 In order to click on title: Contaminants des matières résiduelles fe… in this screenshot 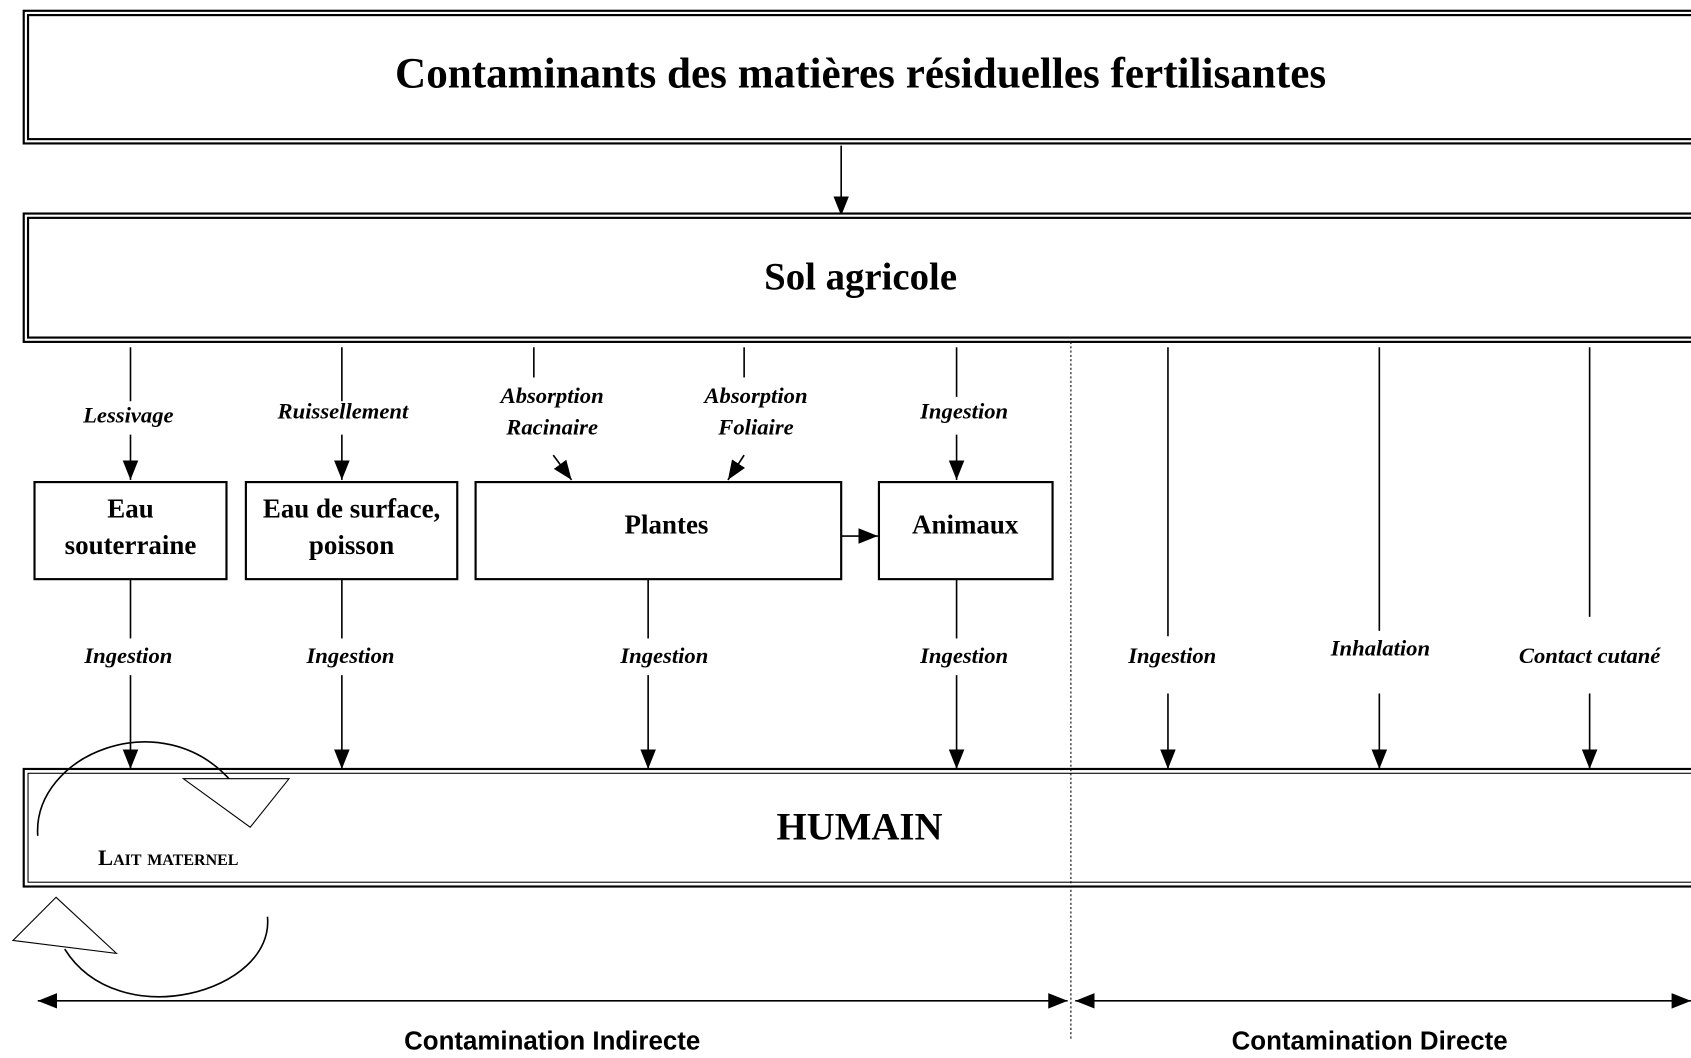, I will do `click(860, 74)`.